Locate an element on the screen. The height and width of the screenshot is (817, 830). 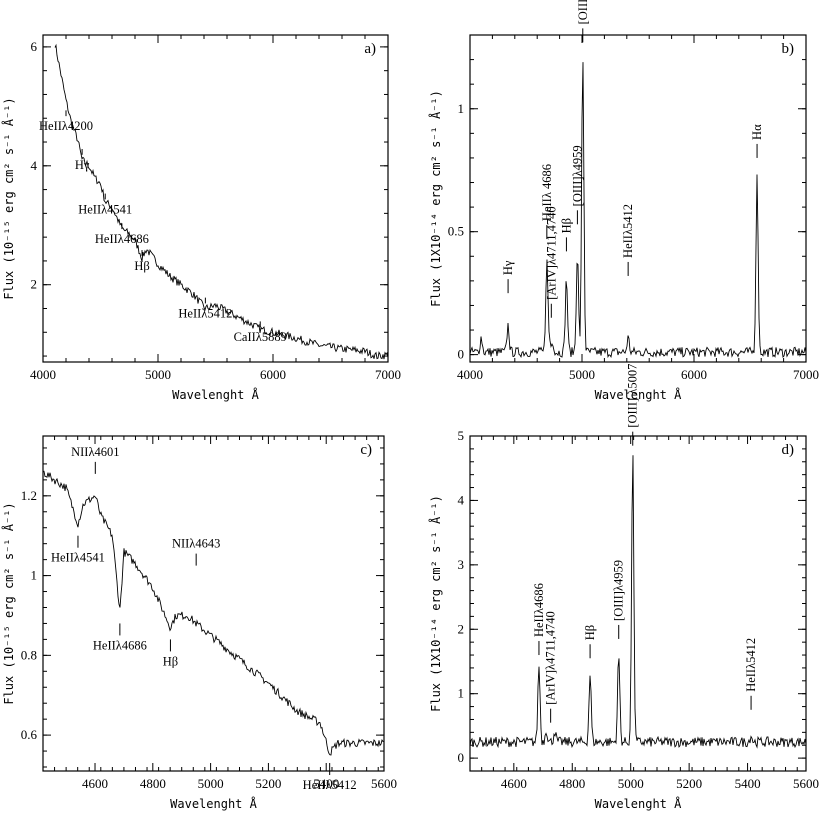
panel-label: a) is located at coordinates (370, 49).